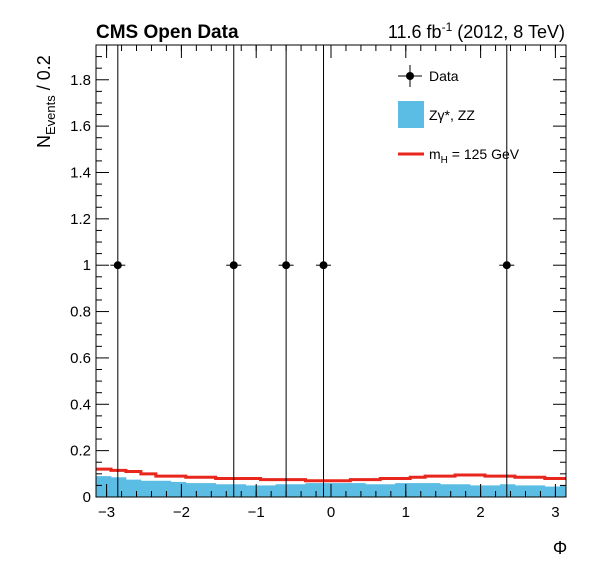 This screenshot has height=572, width=596. I want to click on signal-histogram, so click(331, 475).